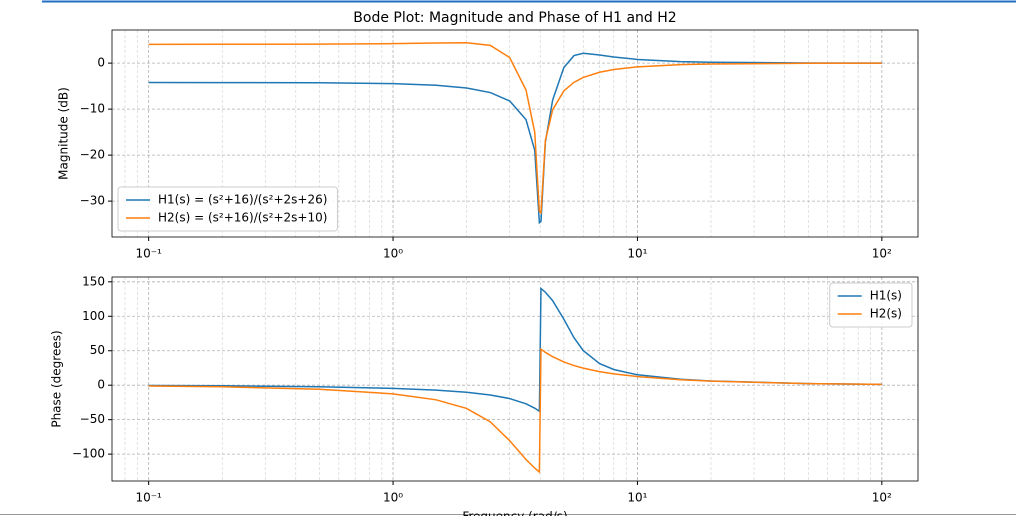  What do you see at coordinates (97, 350) in the screenshot?
I see `y-tick-label: 50` at bounding box center [97, 350].